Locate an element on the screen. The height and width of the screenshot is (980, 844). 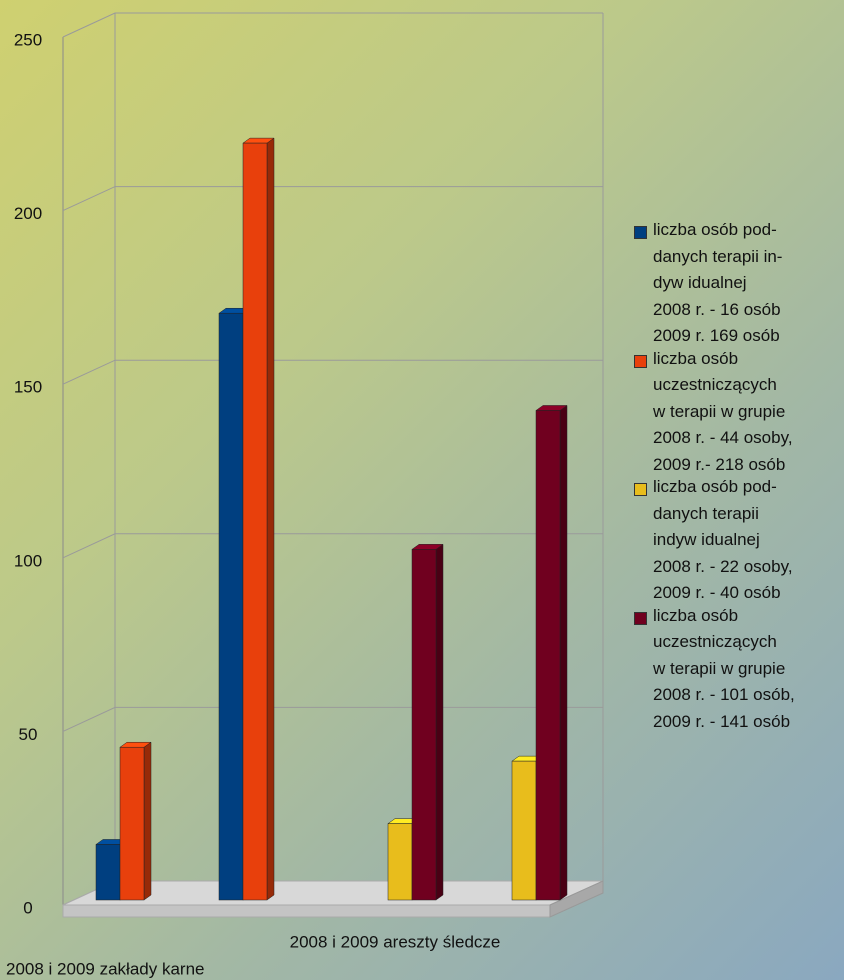
y-tick-label: 250 is located at coordinates (28, 39).